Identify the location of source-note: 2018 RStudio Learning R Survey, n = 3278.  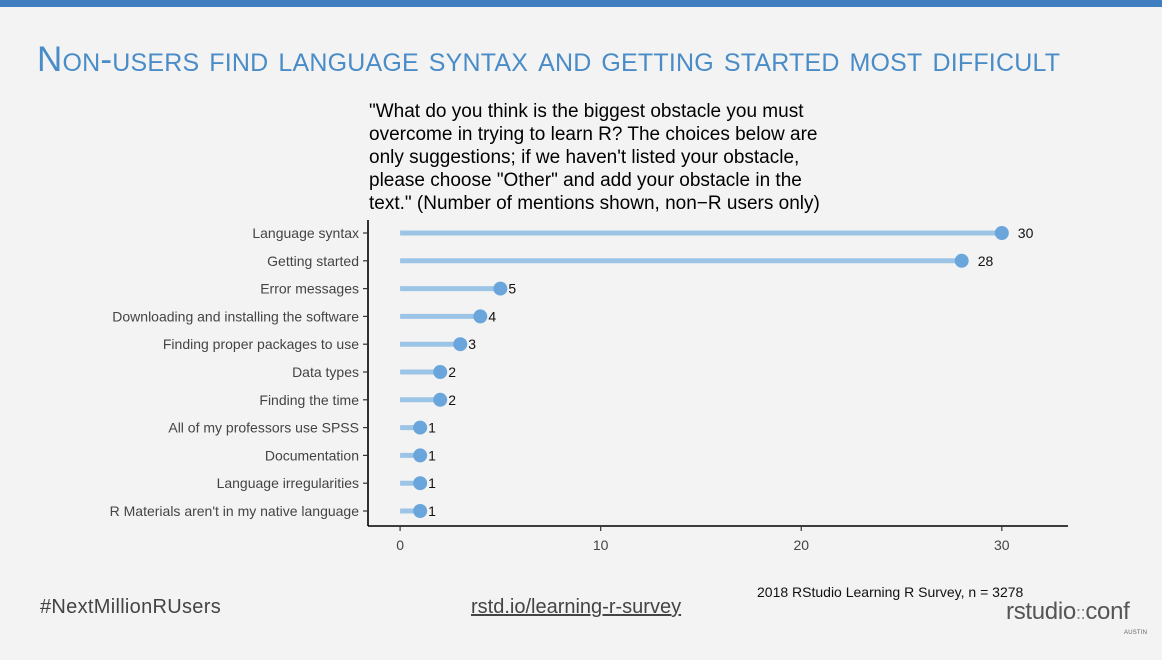
(890, 592).